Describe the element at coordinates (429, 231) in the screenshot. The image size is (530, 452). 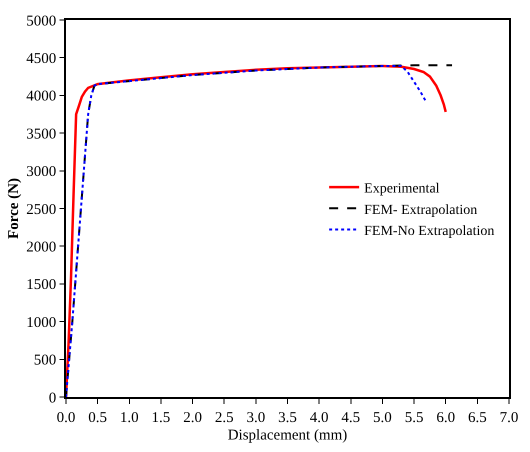
I see `legend-label: FEM-No Extrapolation` at that location.